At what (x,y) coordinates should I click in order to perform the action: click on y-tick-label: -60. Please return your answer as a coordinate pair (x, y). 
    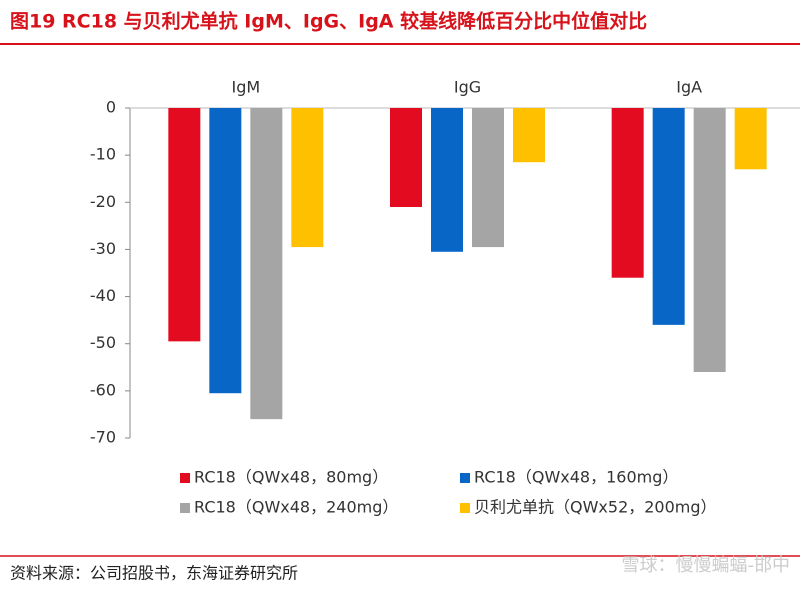
    Looking at the image, I should click on (103, 389).